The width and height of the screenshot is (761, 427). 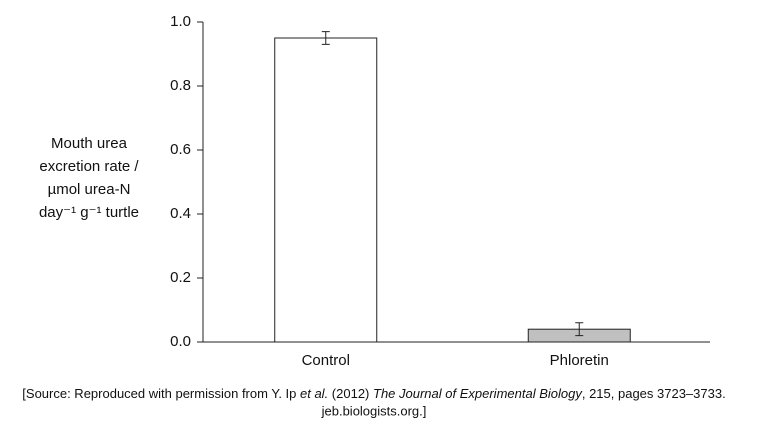 What do you see at coordinates (326, 190) in the screenshot?
I see `bar` at bounding box center [326, 190].